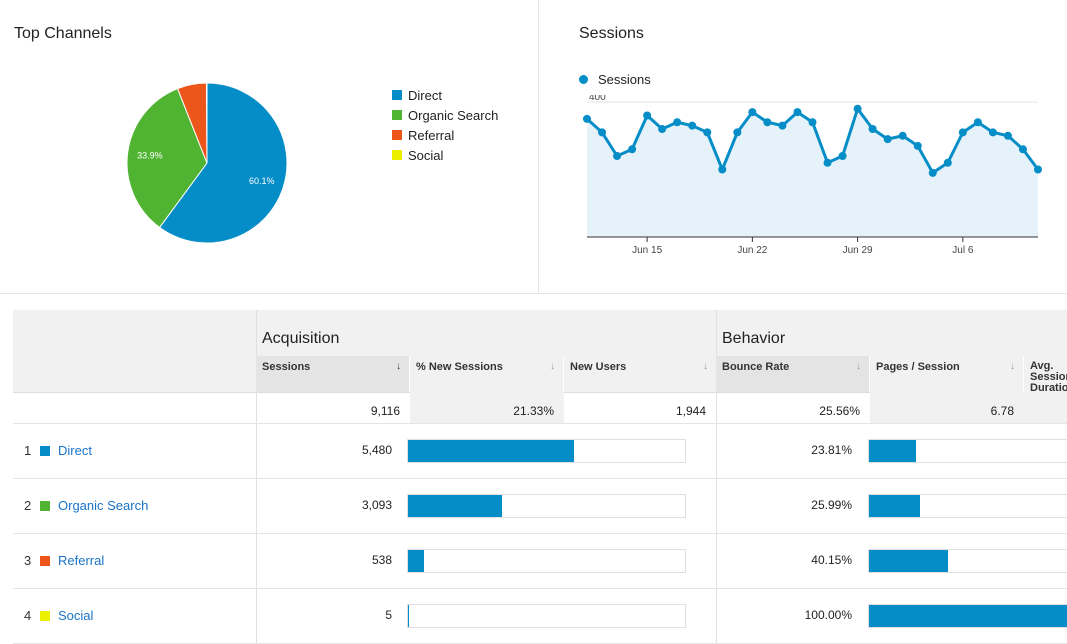  I want to click on col-header-new-users: New Users ↓, so click(640, 374).